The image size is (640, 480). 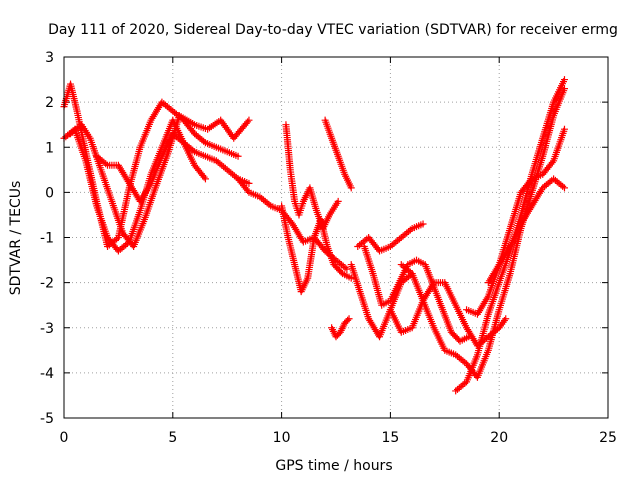 I want to click on y-tick-label: 3, so click(x=49, y=58).